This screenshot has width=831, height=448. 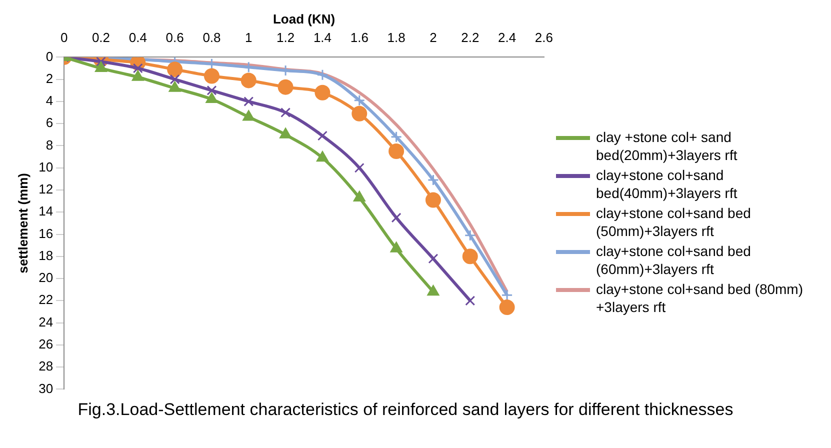 What do you see at coordinates (46, 388) in the screenshot?
I see `y-tick-label: 30` at bounding box center [46, 388].